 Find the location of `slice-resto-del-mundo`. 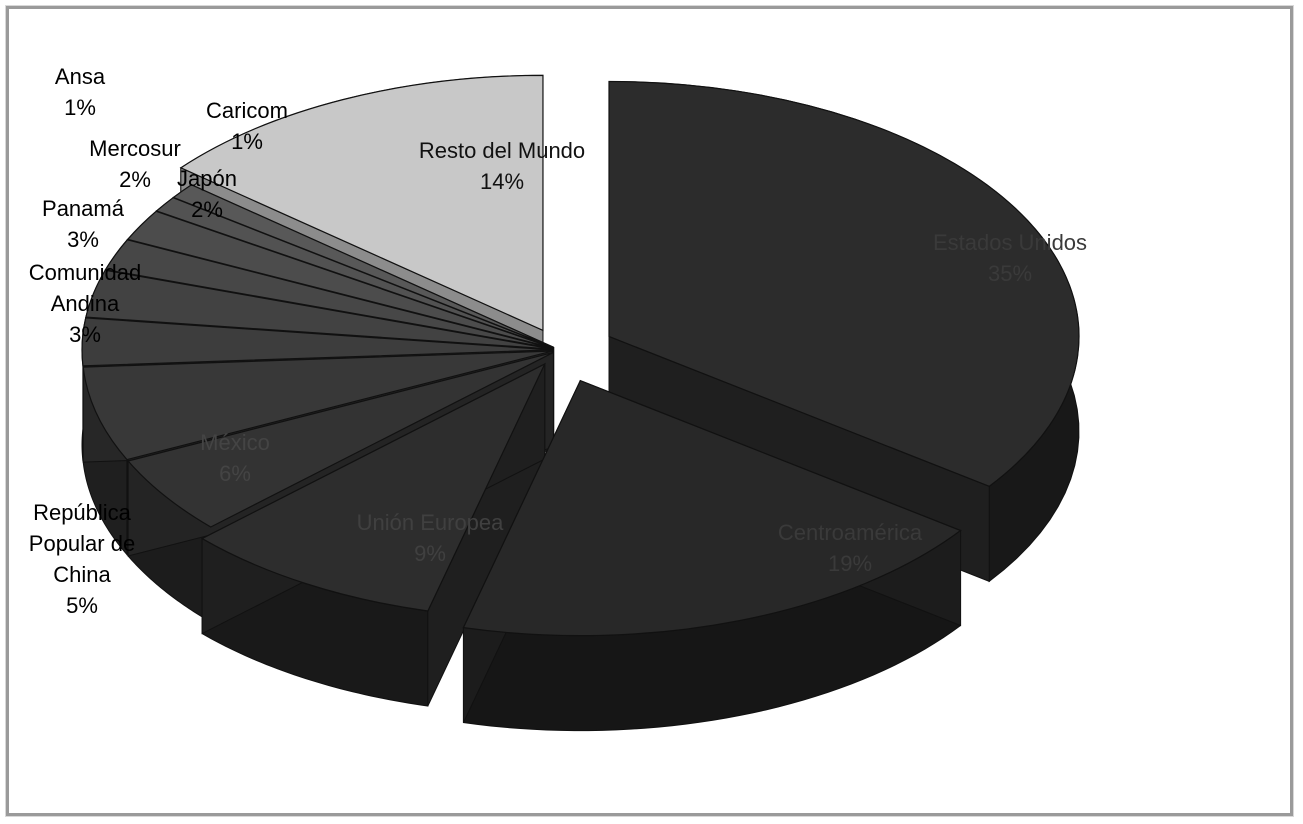

slice-resto-del-mundo is located at coordinates (361, 203).